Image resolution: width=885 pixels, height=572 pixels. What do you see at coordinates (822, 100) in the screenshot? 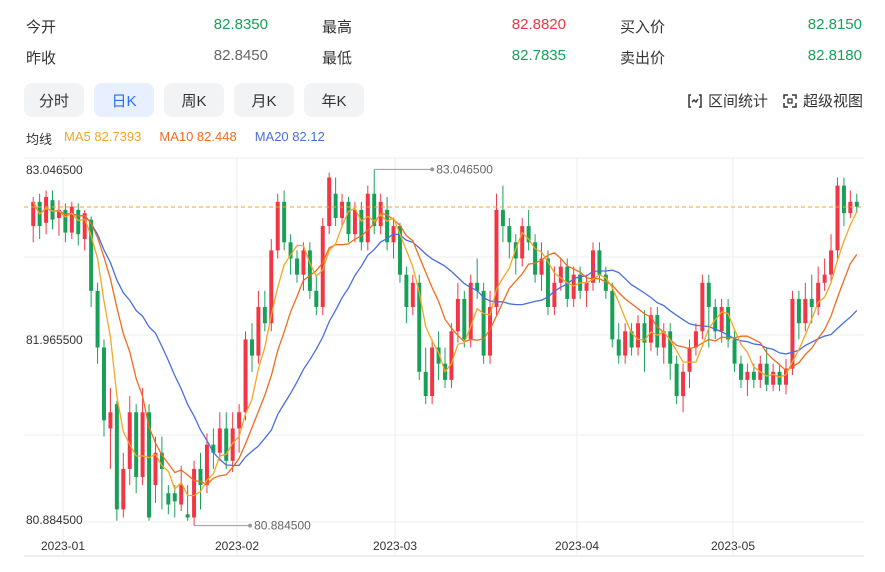
I see `super-view-button: 超级视图` at bounding box center [822, 100].